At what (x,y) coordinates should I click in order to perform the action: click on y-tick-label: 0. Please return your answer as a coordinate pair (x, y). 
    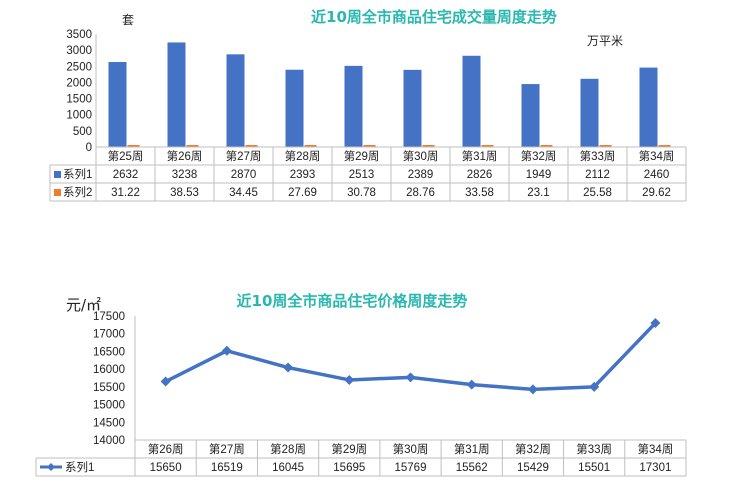
    Looking at the image, I should click on (89, 148).